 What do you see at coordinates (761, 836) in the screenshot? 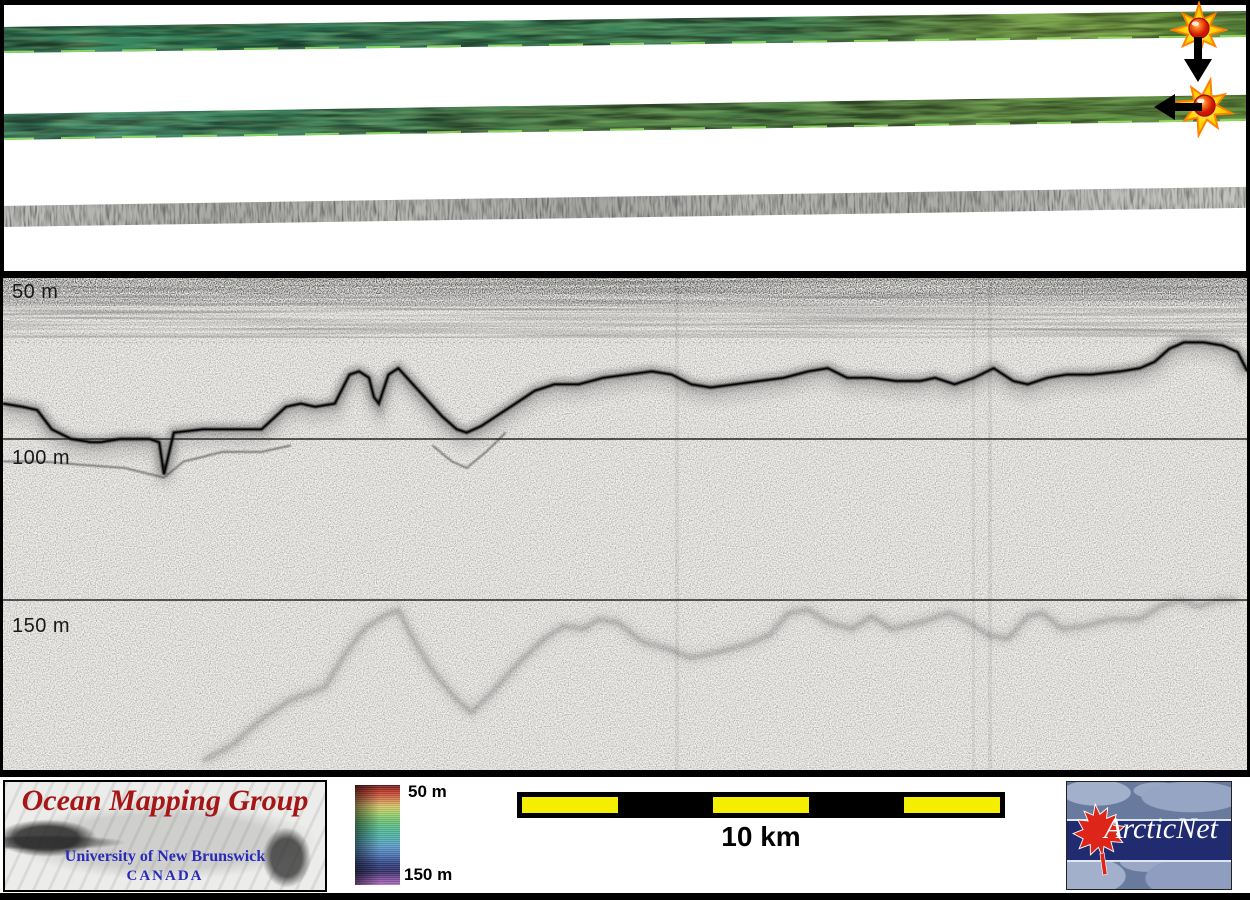
I see `scalebar-label: 10 km` at bounding box center [761, 836].